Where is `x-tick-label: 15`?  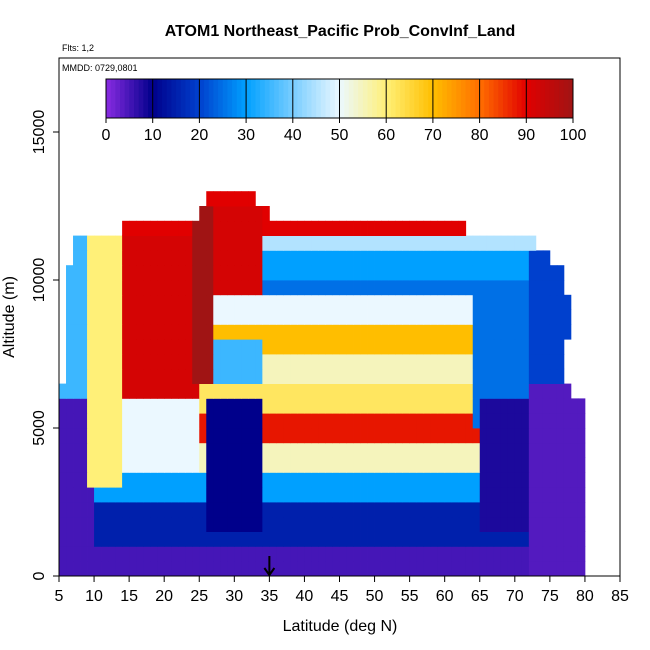 x-tick-label: 15 is located at coordinates (129, 596).